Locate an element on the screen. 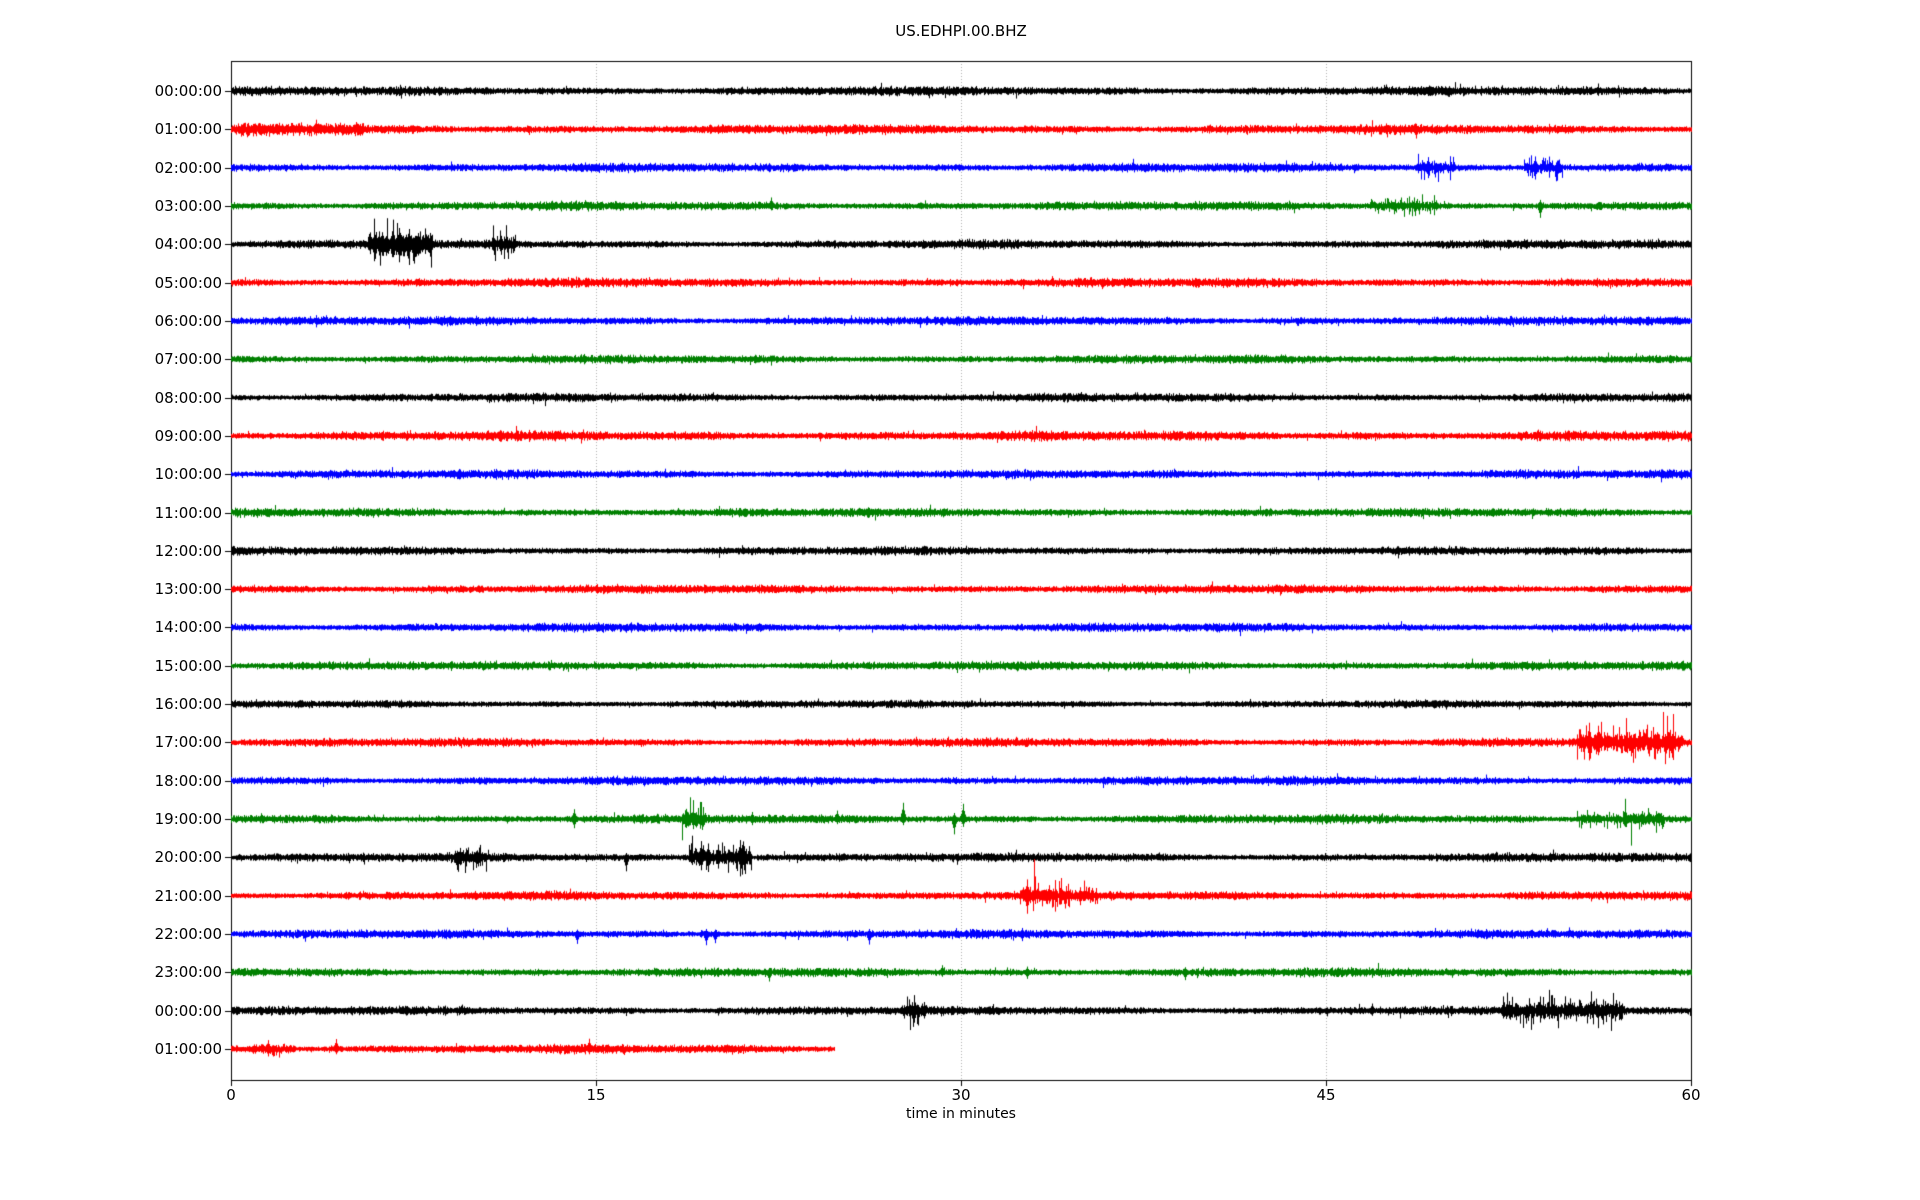  row-label: 13:00:00 is located at coordinates (188, 589).